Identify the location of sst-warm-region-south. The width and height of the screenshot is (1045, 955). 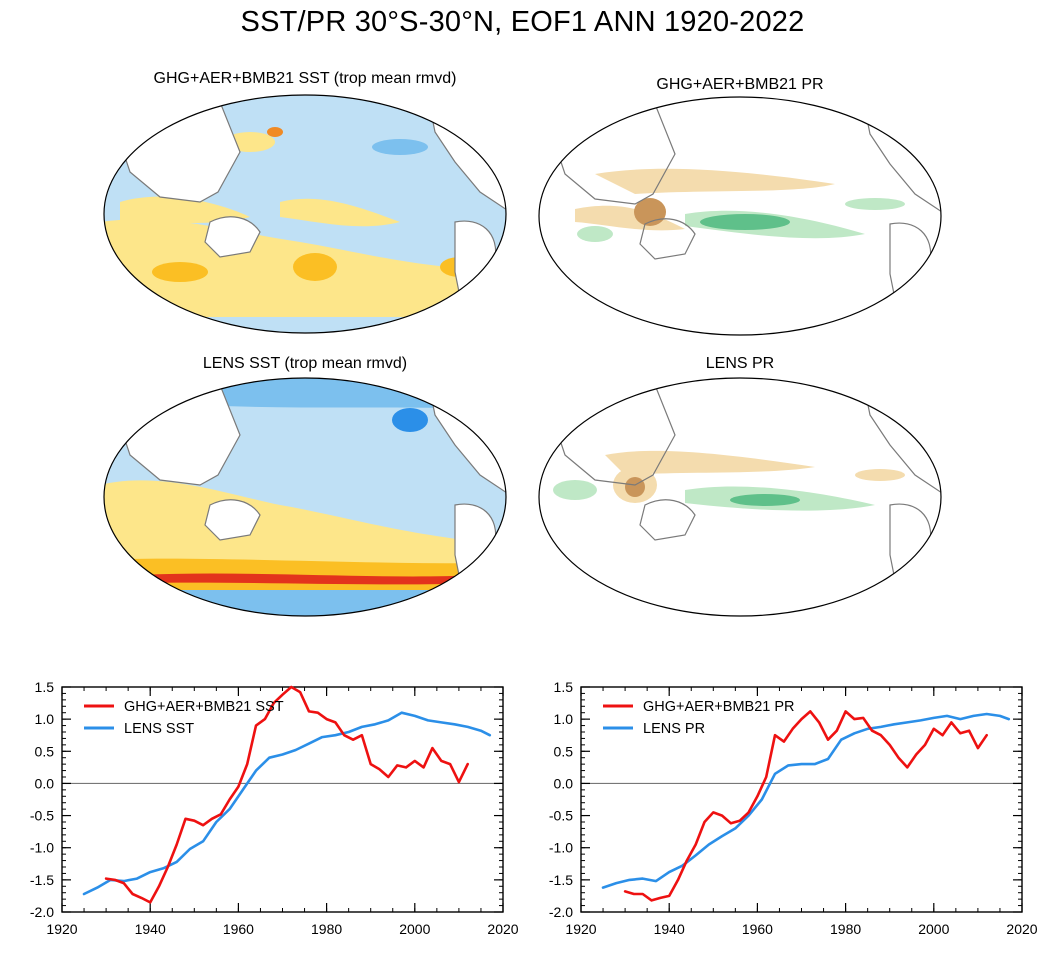
(305, 527).